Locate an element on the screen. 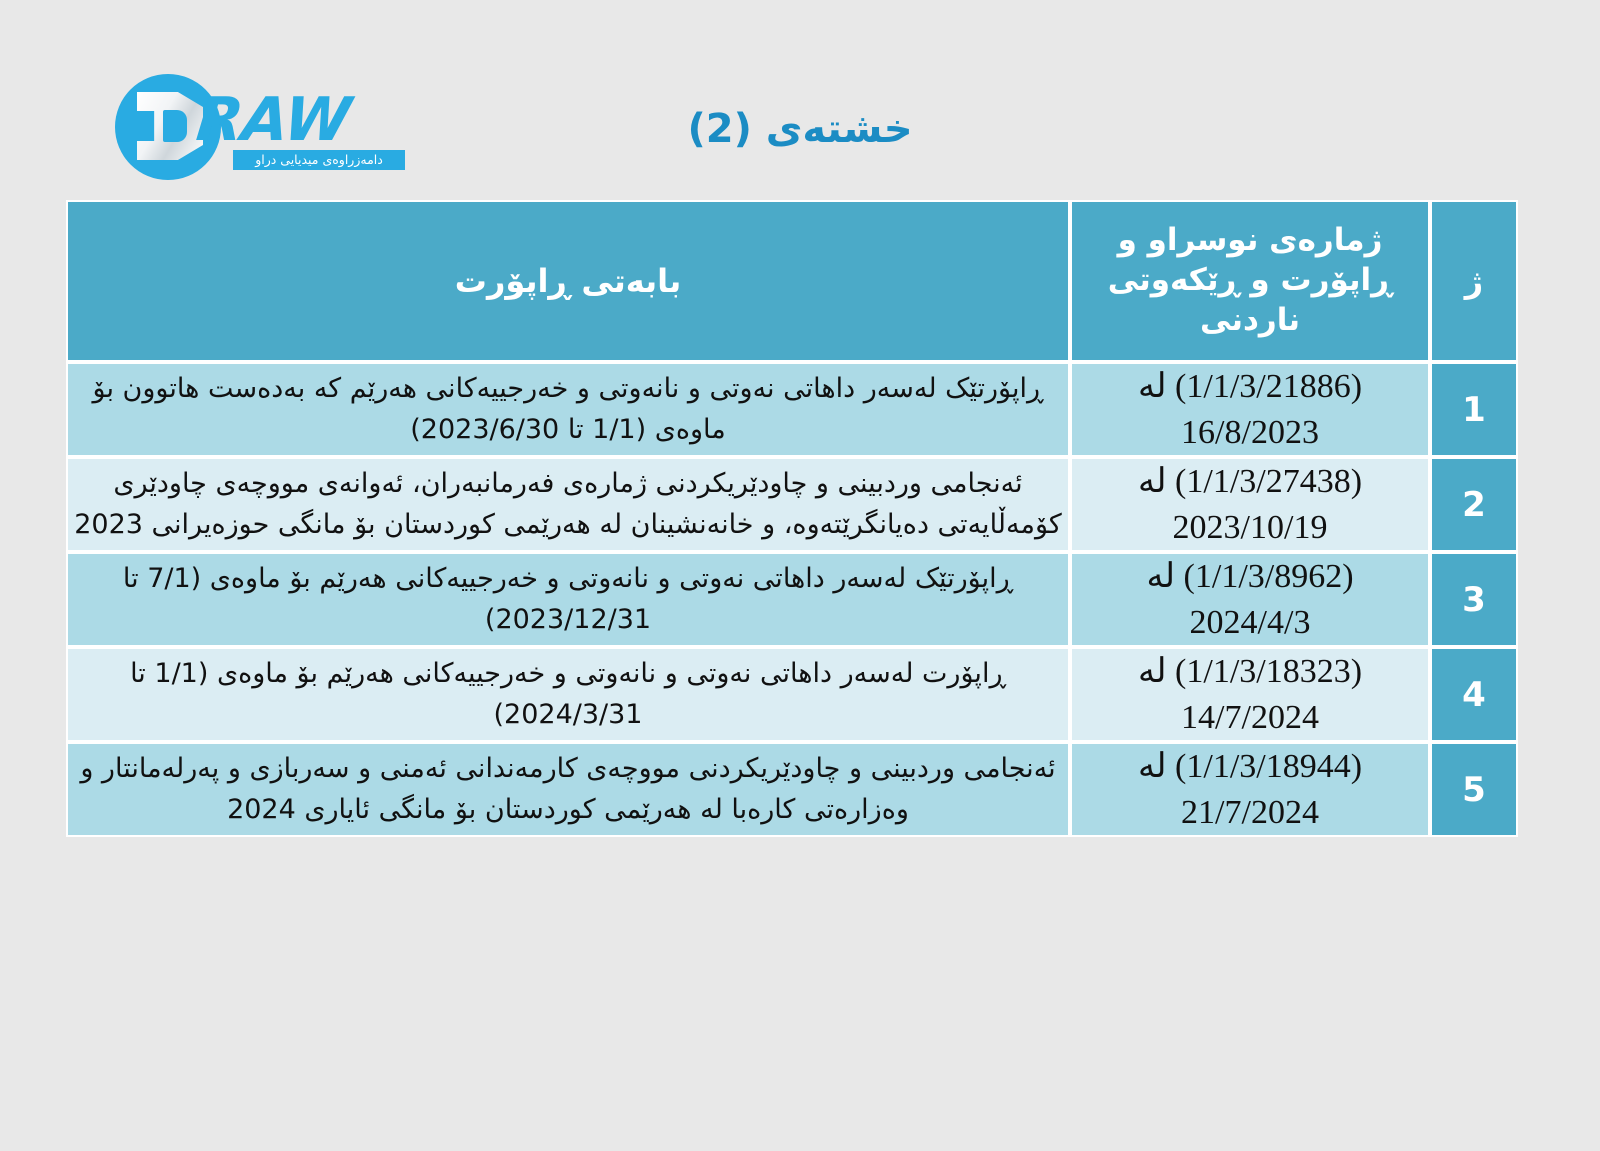 The image size is (1600, 1151). page-title: خشتەی (2) is located at coordinates (800, 129).